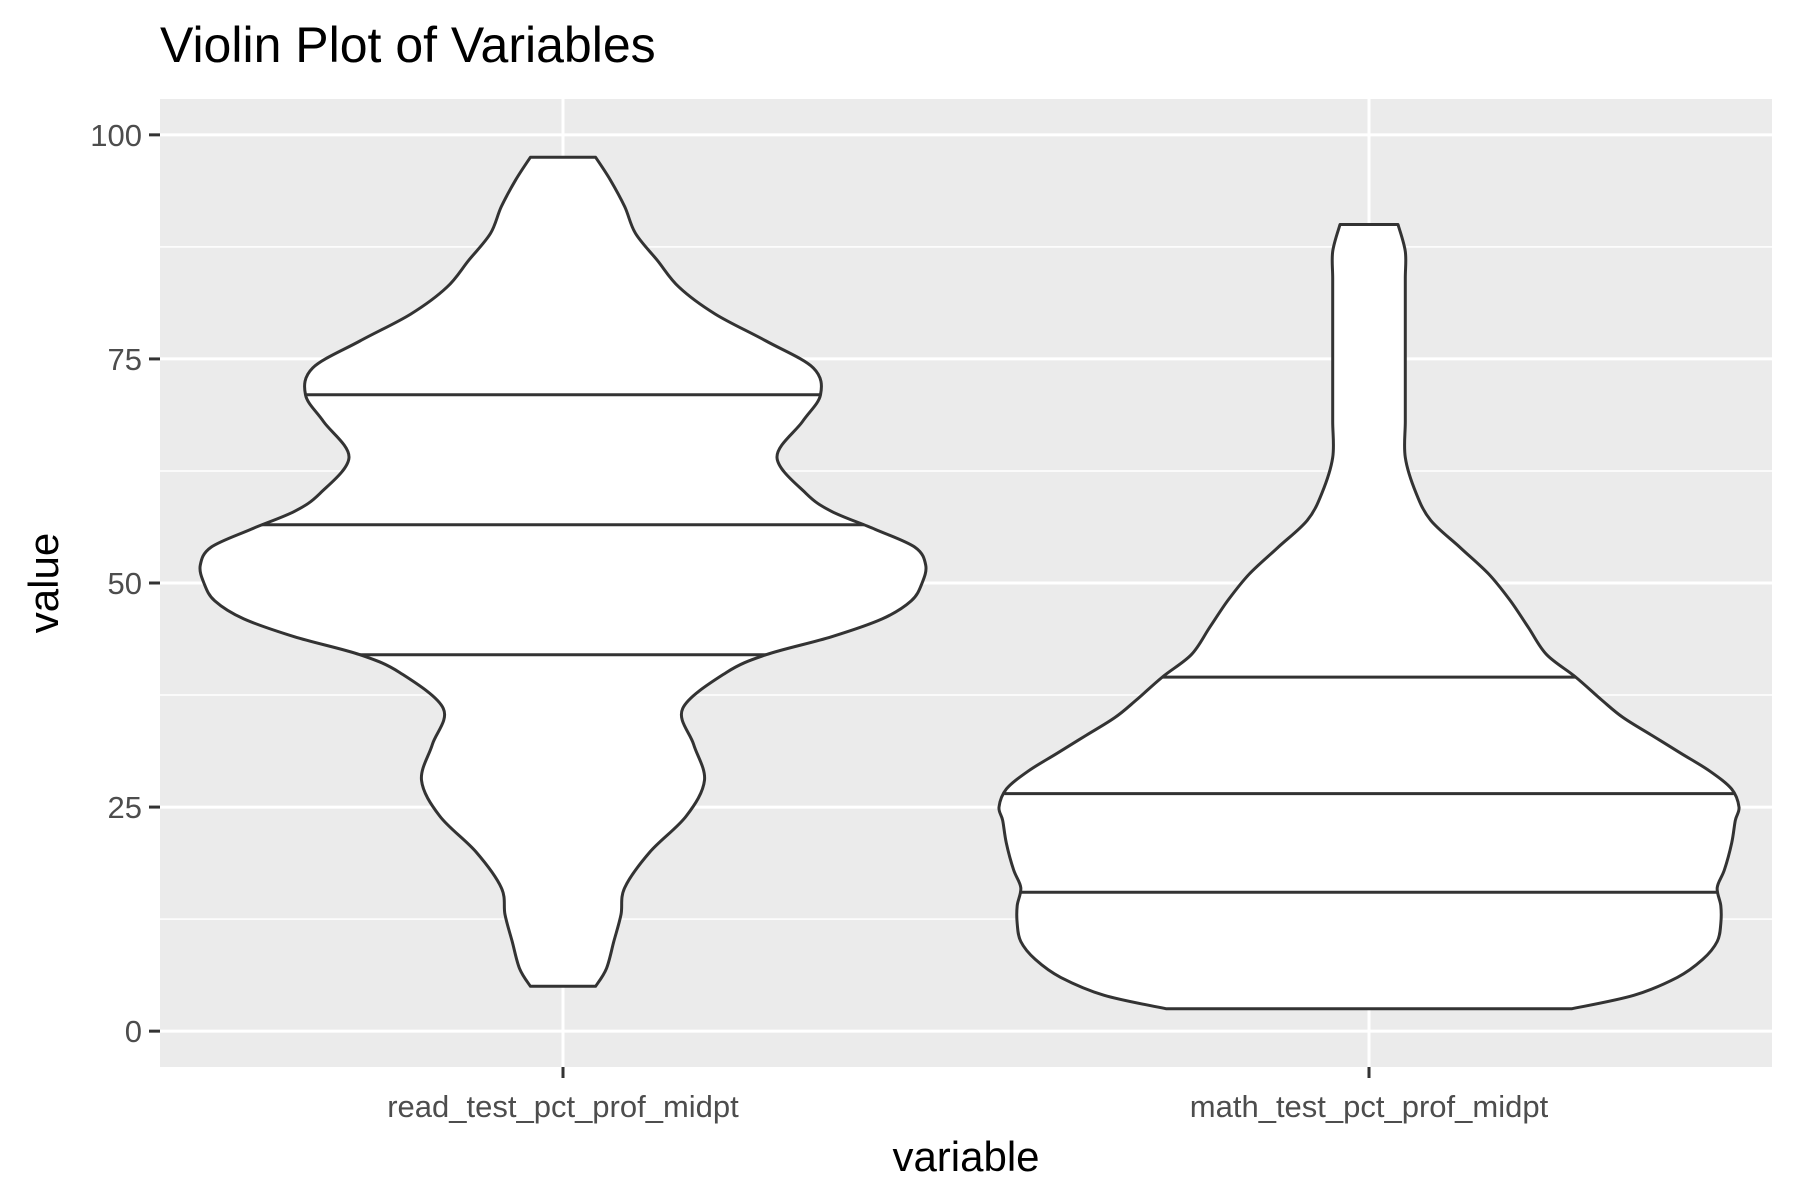 The image size is (1800, 1200). I want to click on y-tick-label: 100, so click(116, 135).